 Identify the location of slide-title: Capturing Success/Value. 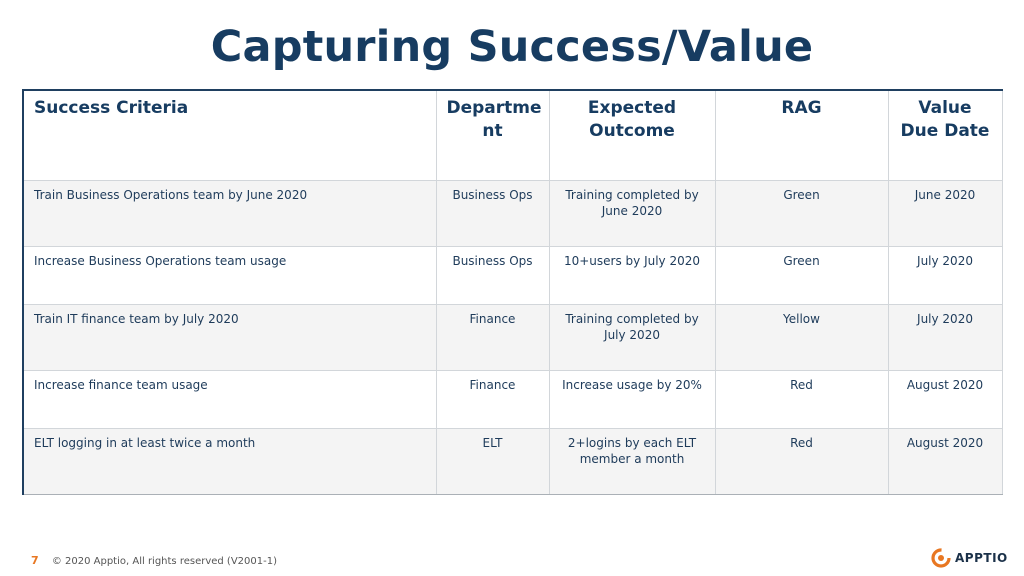
(512, 47).